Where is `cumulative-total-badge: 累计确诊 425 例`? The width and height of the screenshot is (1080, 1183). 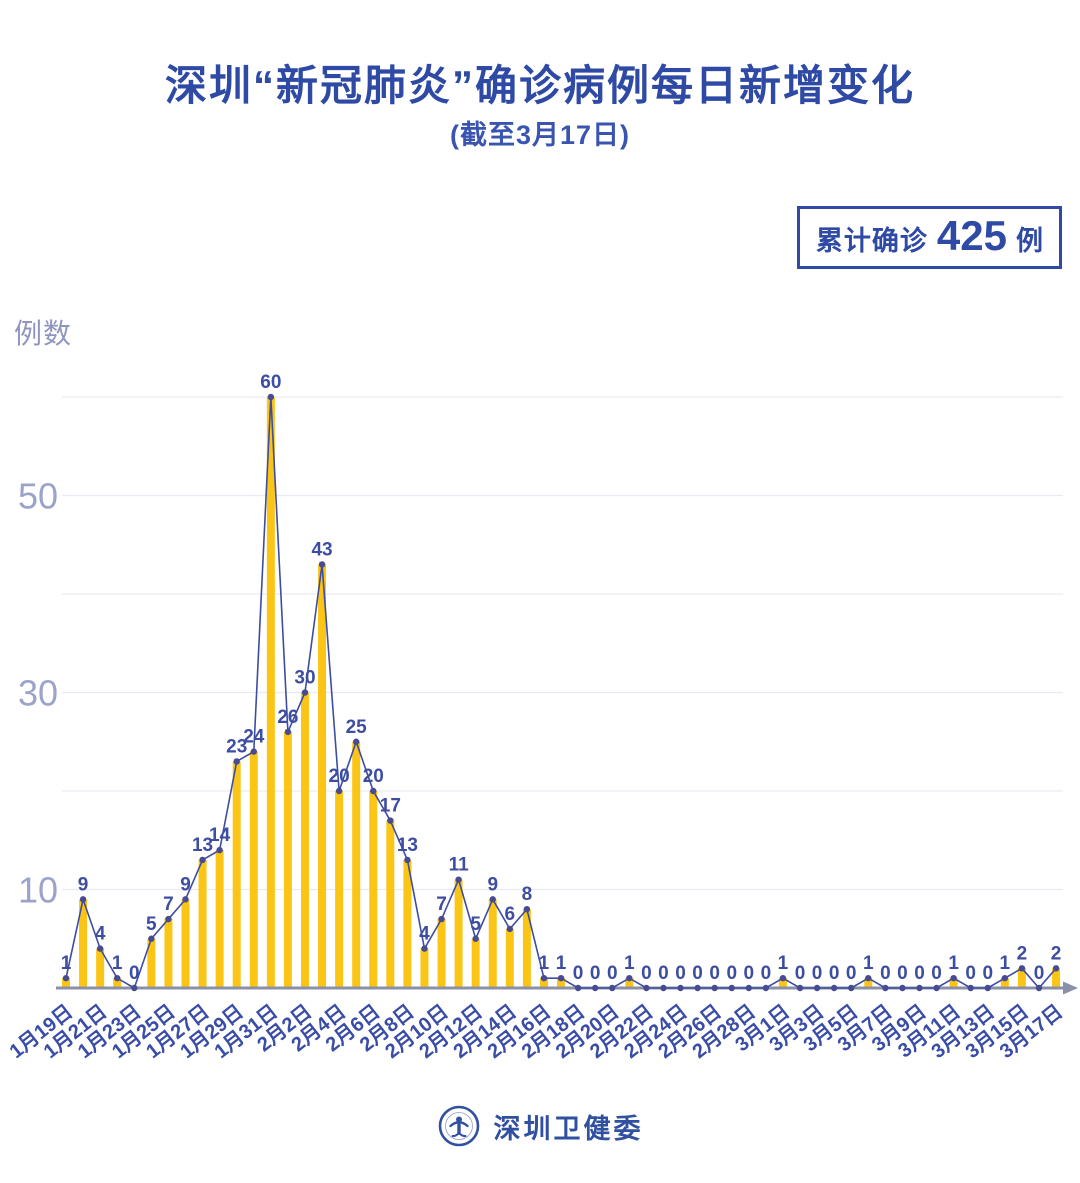 cumulative-total-badge: 累计确诊 425 例 is located at coordinates (929, 237).